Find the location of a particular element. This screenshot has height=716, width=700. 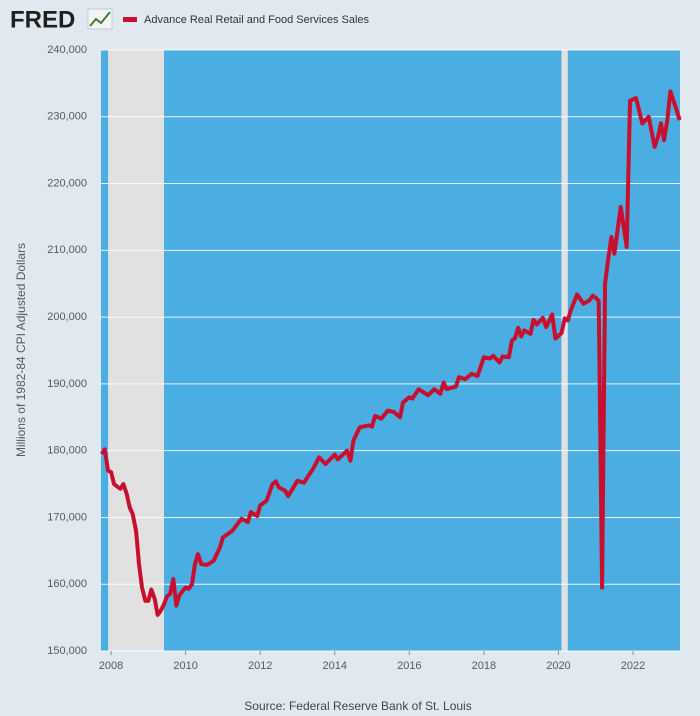

y-tick-label: 180,000 is located at coordinates (67, 451).